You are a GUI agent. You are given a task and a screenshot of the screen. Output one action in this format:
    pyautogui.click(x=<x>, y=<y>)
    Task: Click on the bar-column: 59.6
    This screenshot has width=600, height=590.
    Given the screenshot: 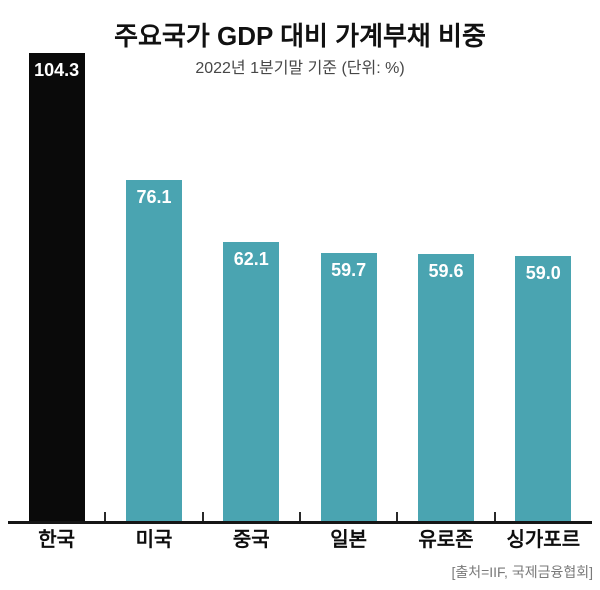 What is the action you would take?
    pyautogui.click(x=445, y=260)
    